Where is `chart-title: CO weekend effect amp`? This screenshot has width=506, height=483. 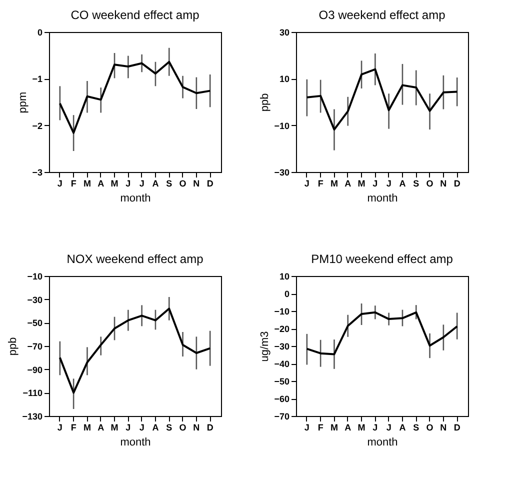
chart-title: CO weekend effect amp is located at coordinates (135, 15).